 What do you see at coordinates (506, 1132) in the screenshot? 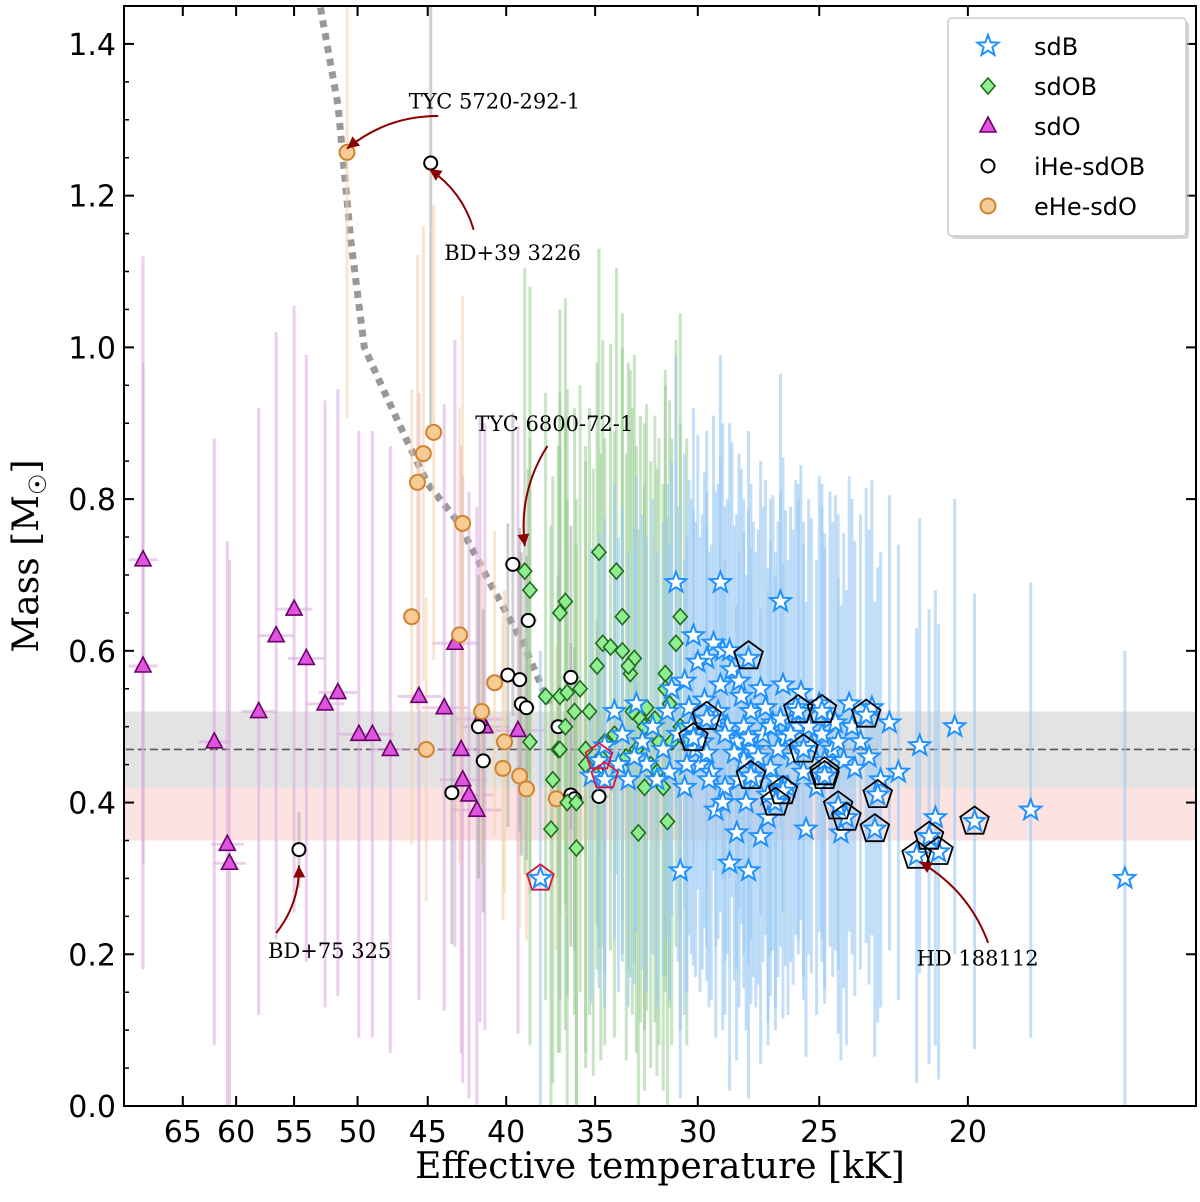
I see `x-tick-label: 40` at bounding box center [506, 1132].